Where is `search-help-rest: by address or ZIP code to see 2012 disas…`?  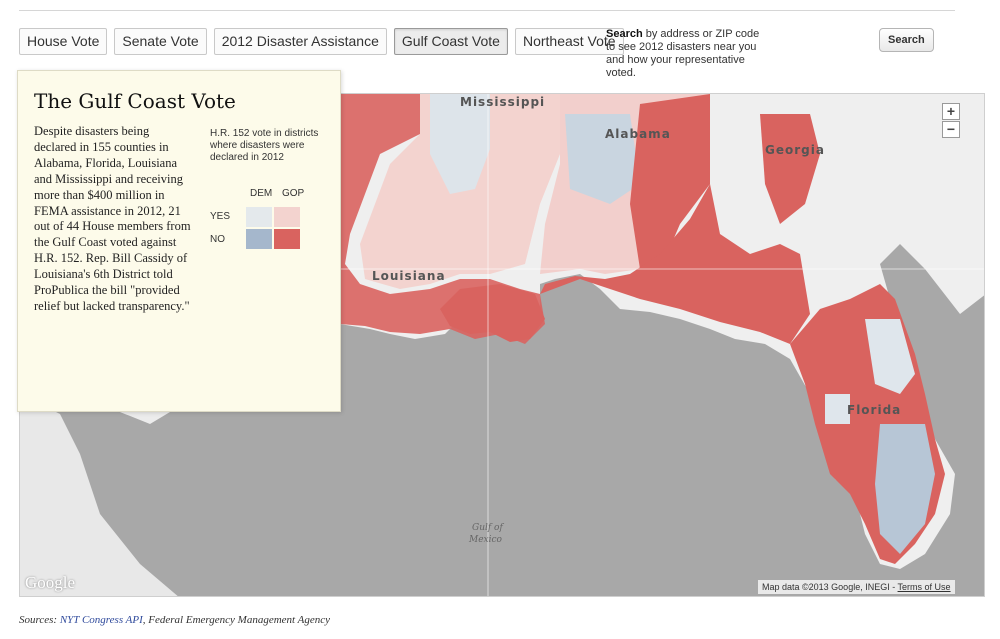 search-help-rest: by address or ZIP code to see 2012 disas… is located at coordinates (683, 53).